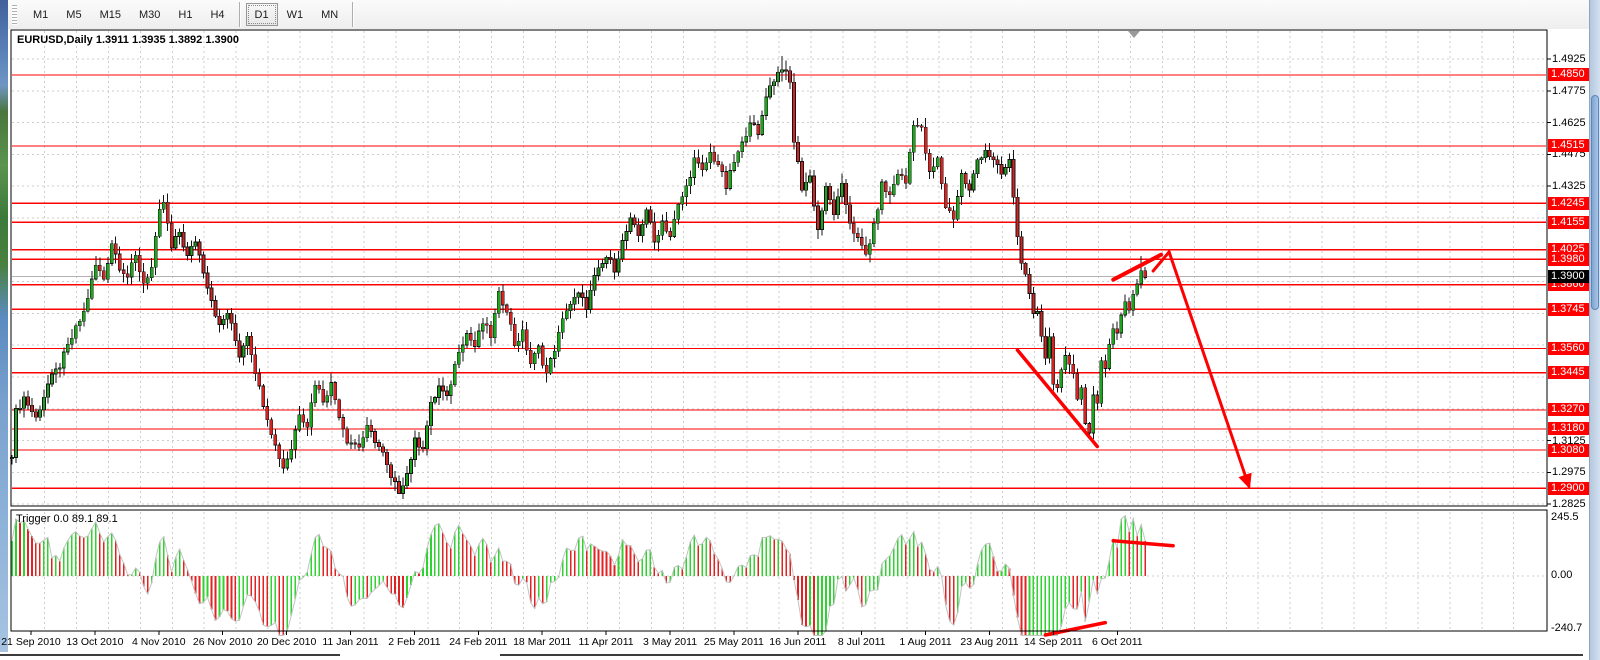  What do you see at coordinates (1041, 655) in the screenshot?
I see `bottom-border-right` at bounding box center [1041, 655].